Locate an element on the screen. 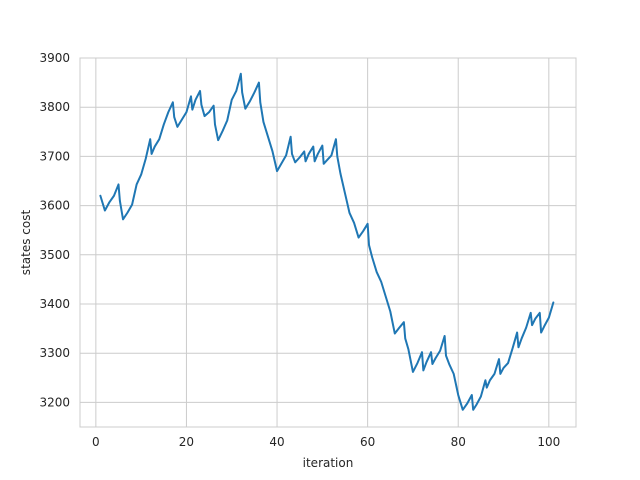 This screenshot has width=640, height=480. x-tick-labels: 0 20 40 60 80 100 is located at coordinates (326, 442).